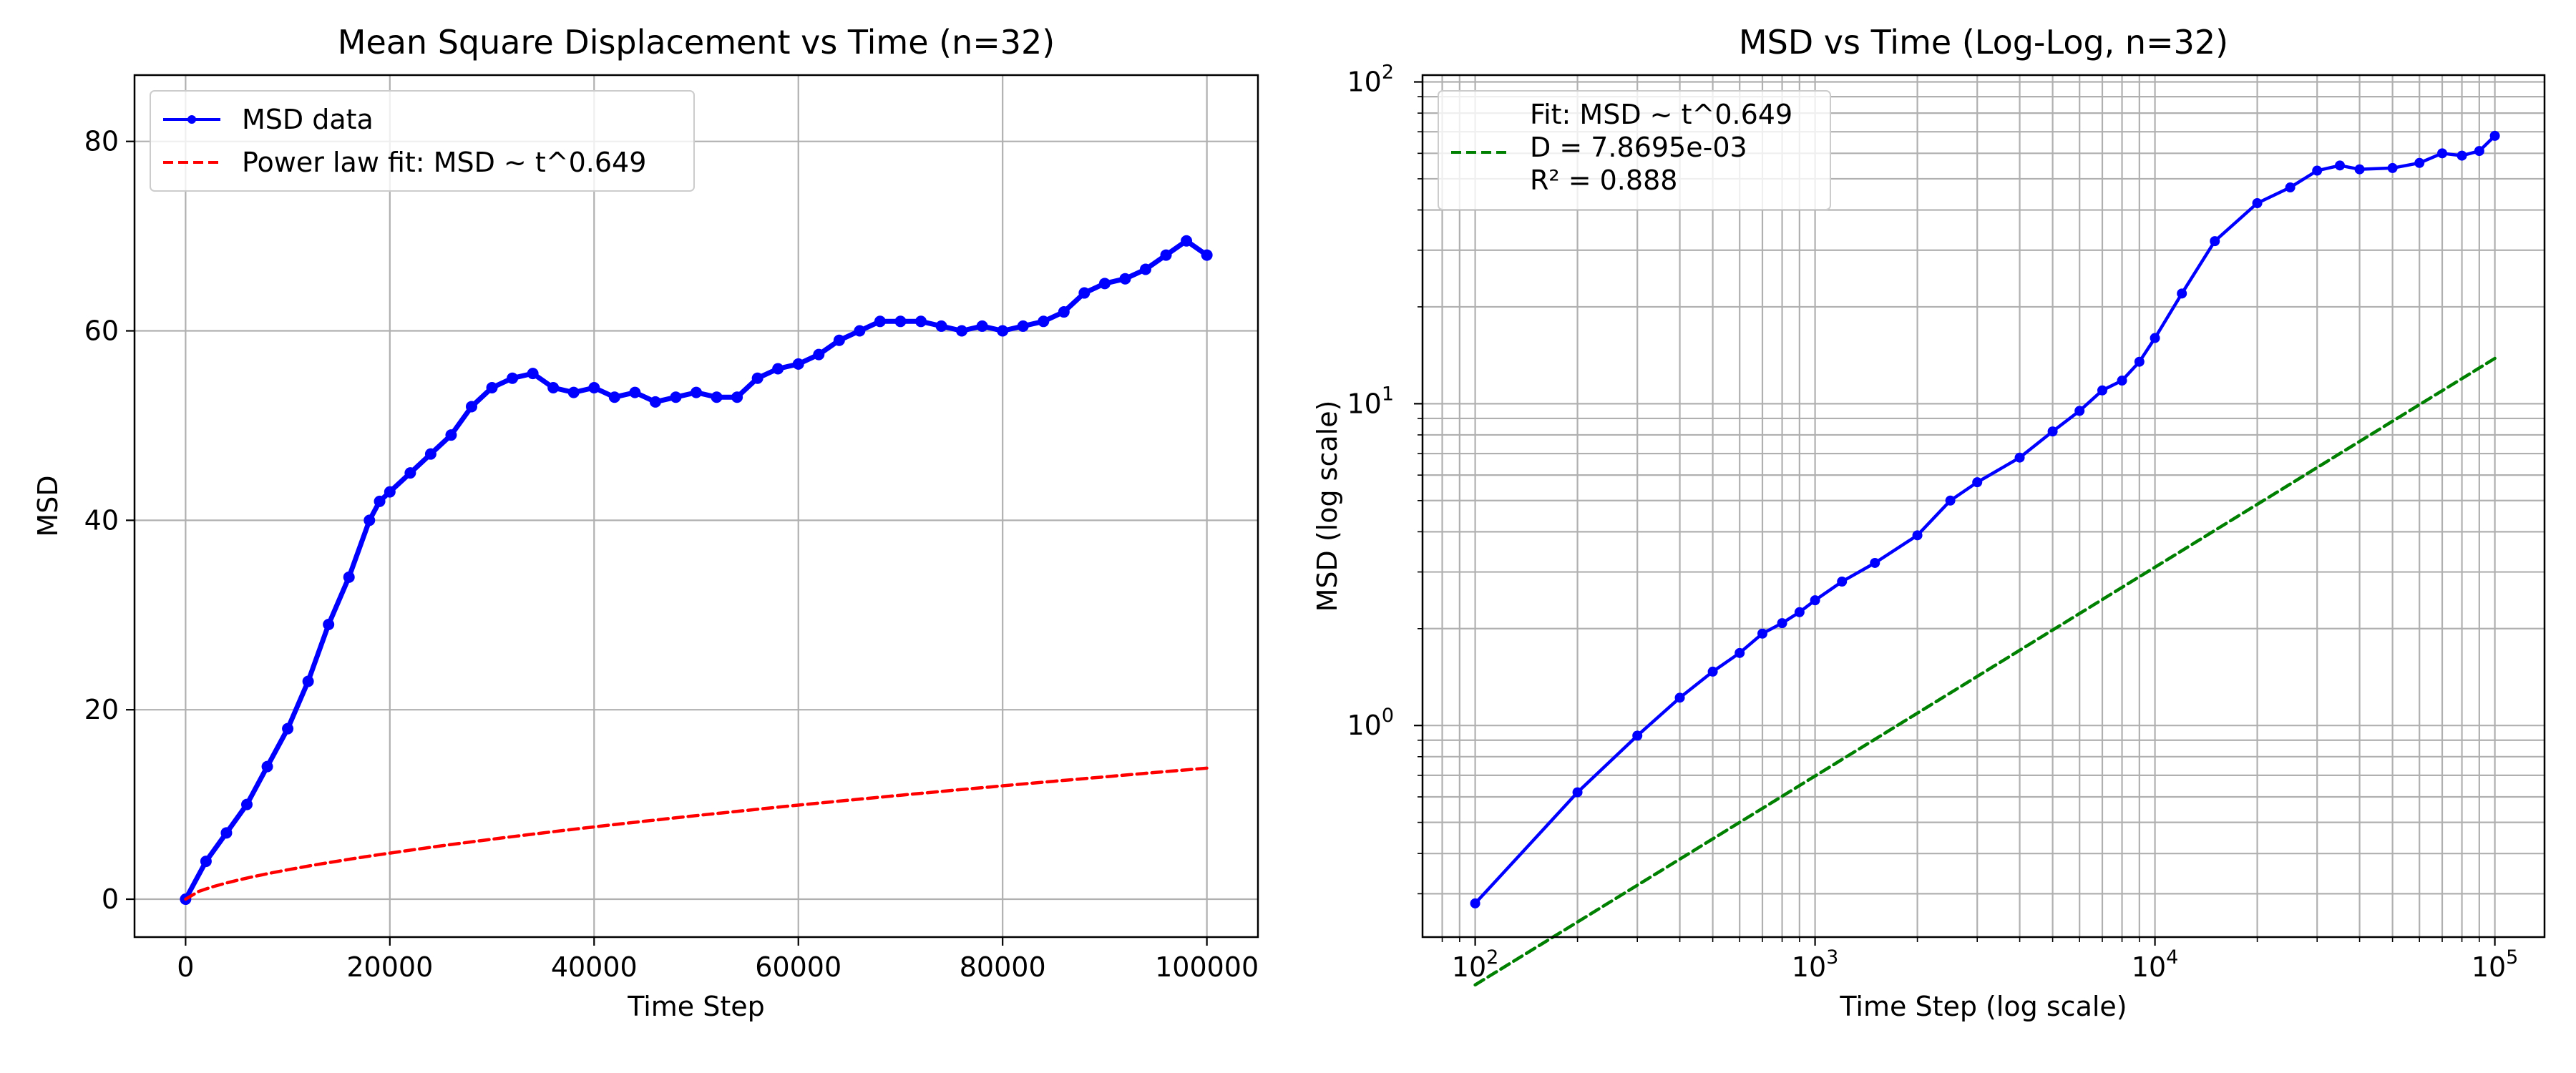  Describe the element at coordinates (2495, 965) in the screenshot. I see `x-tick-label: 105` at that location.